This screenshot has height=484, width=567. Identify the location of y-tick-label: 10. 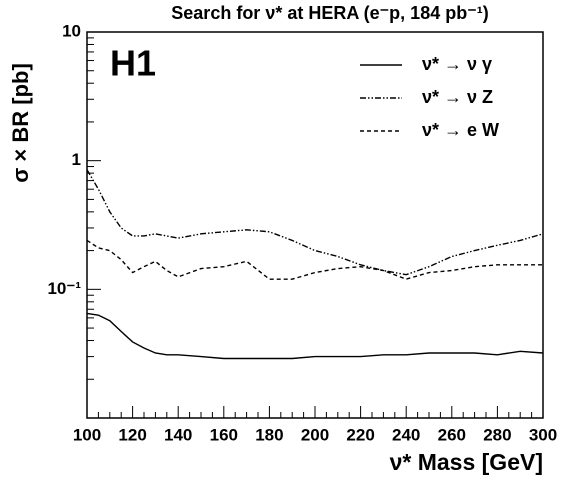
(71, 30).